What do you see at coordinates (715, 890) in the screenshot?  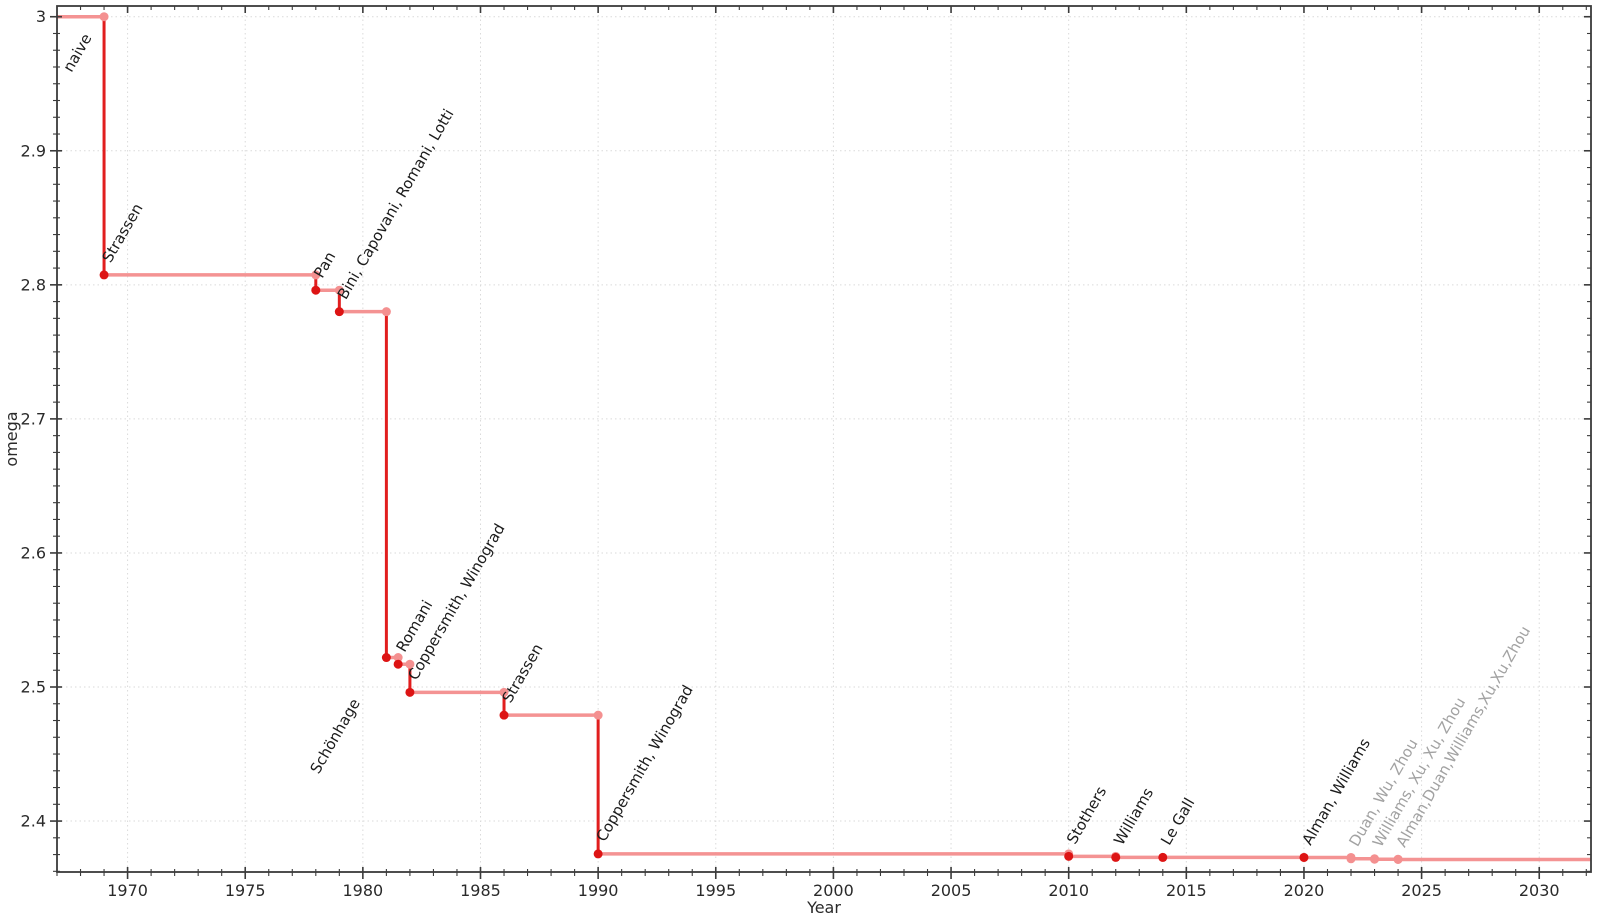 I see `x-tick-label: 1995` at bounding box center [715, 890].